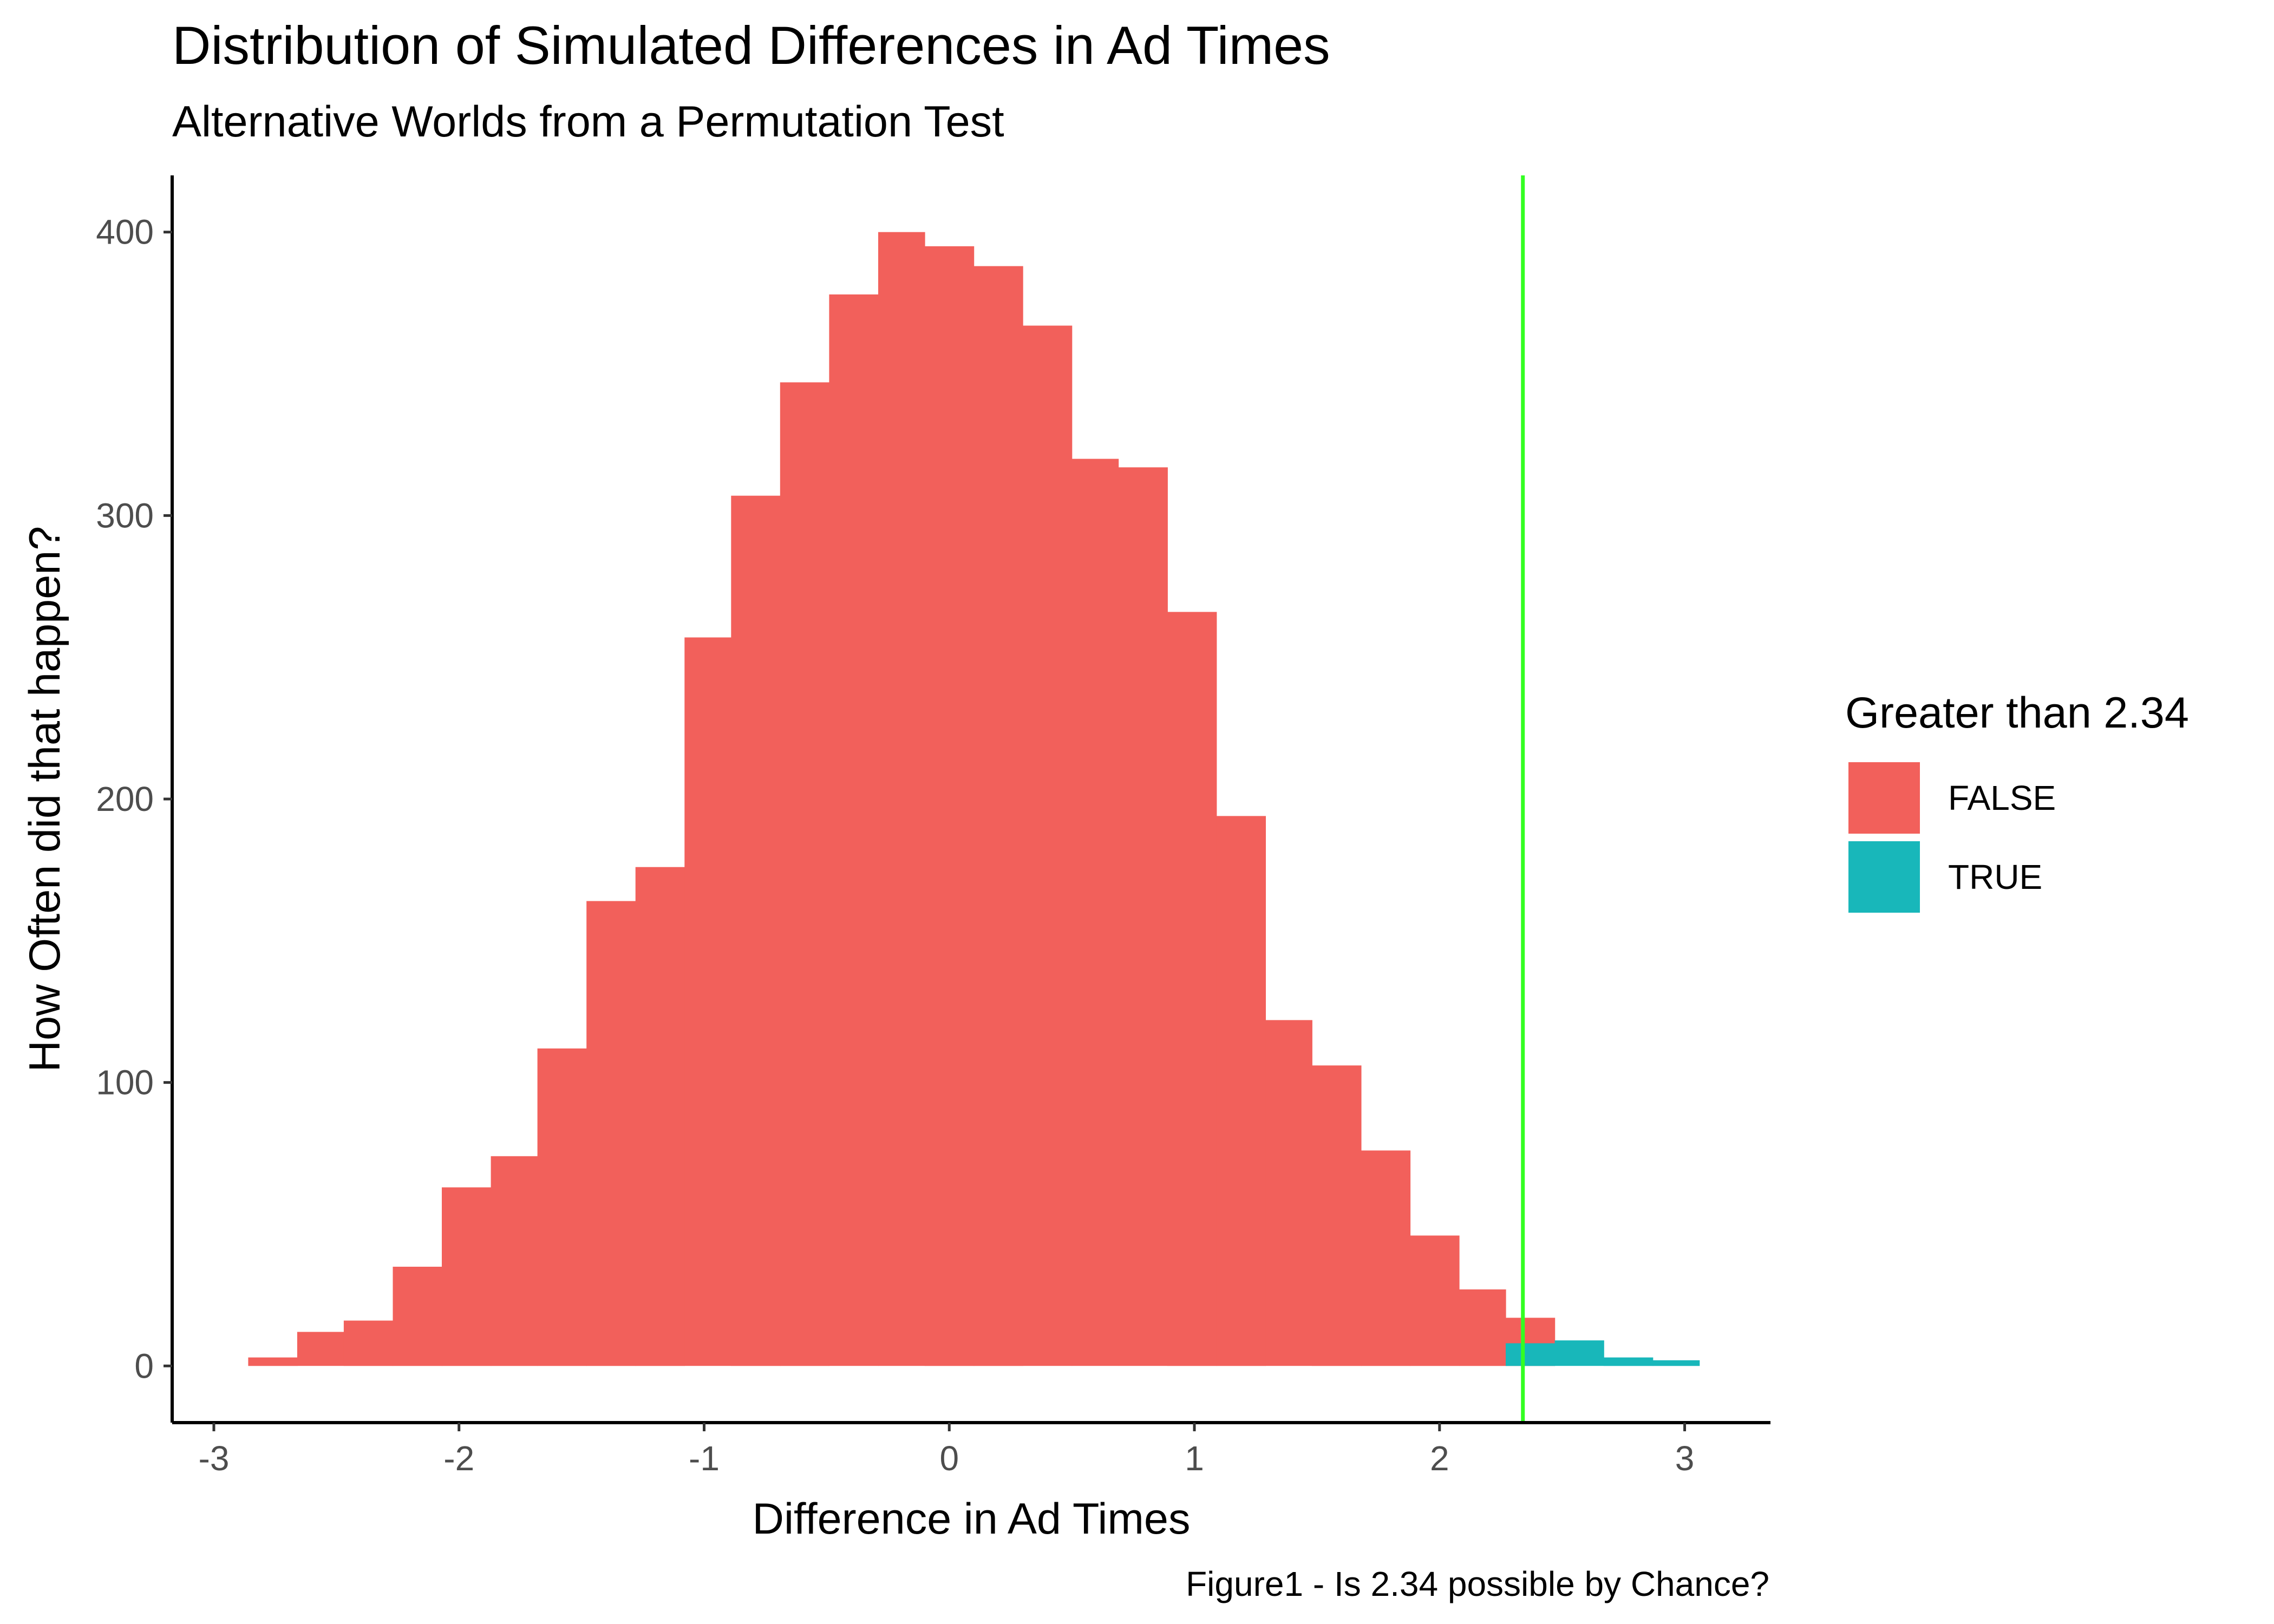  What do you see at coordinates (972, 1519) in the screenshot?
I see `x-axis-title: Difference in Ad Times` at bounding box center [972, 1519].